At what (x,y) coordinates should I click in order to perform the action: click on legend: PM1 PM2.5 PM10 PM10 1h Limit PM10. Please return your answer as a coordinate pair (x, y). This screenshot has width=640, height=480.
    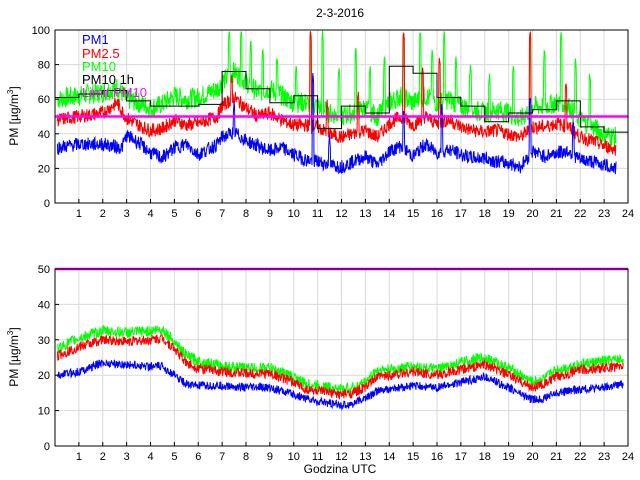
    Looking at the image, I should click on (114, 66).